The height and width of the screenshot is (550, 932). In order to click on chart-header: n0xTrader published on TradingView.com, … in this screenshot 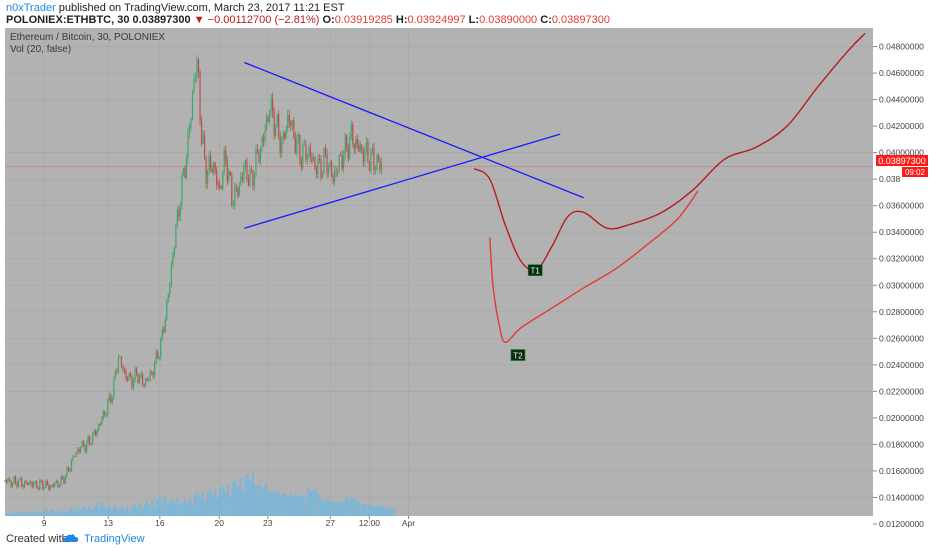, I will do `click(466, 14)`.